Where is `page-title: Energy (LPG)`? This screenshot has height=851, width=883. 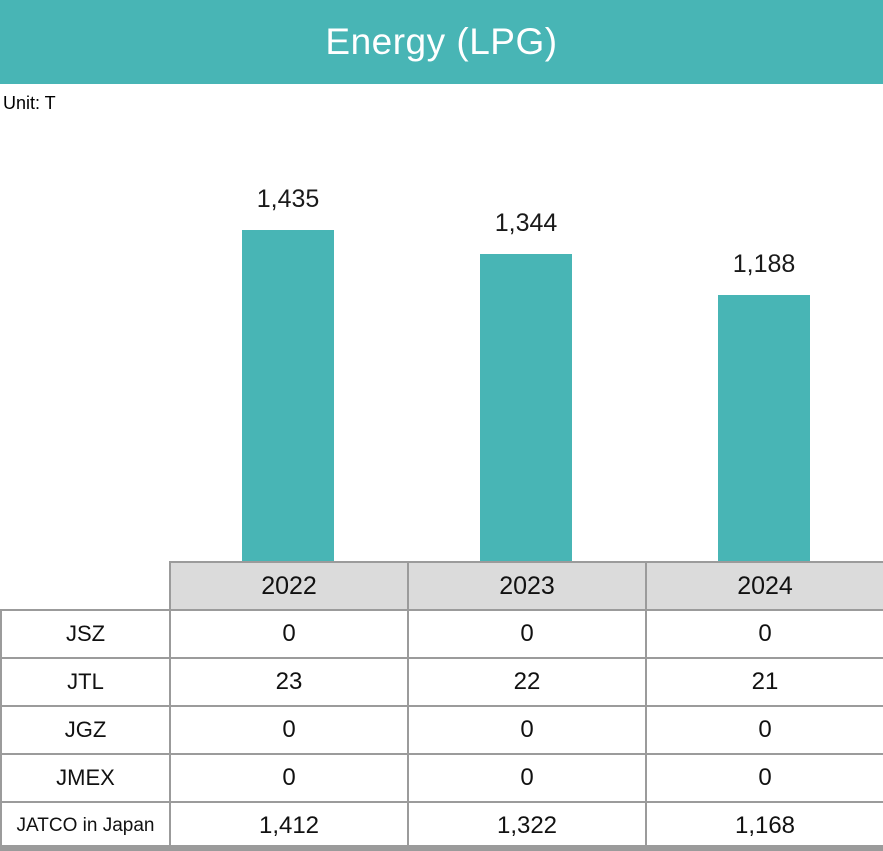 page-title: Energy (LPG) is located at coordinates (441, 41).